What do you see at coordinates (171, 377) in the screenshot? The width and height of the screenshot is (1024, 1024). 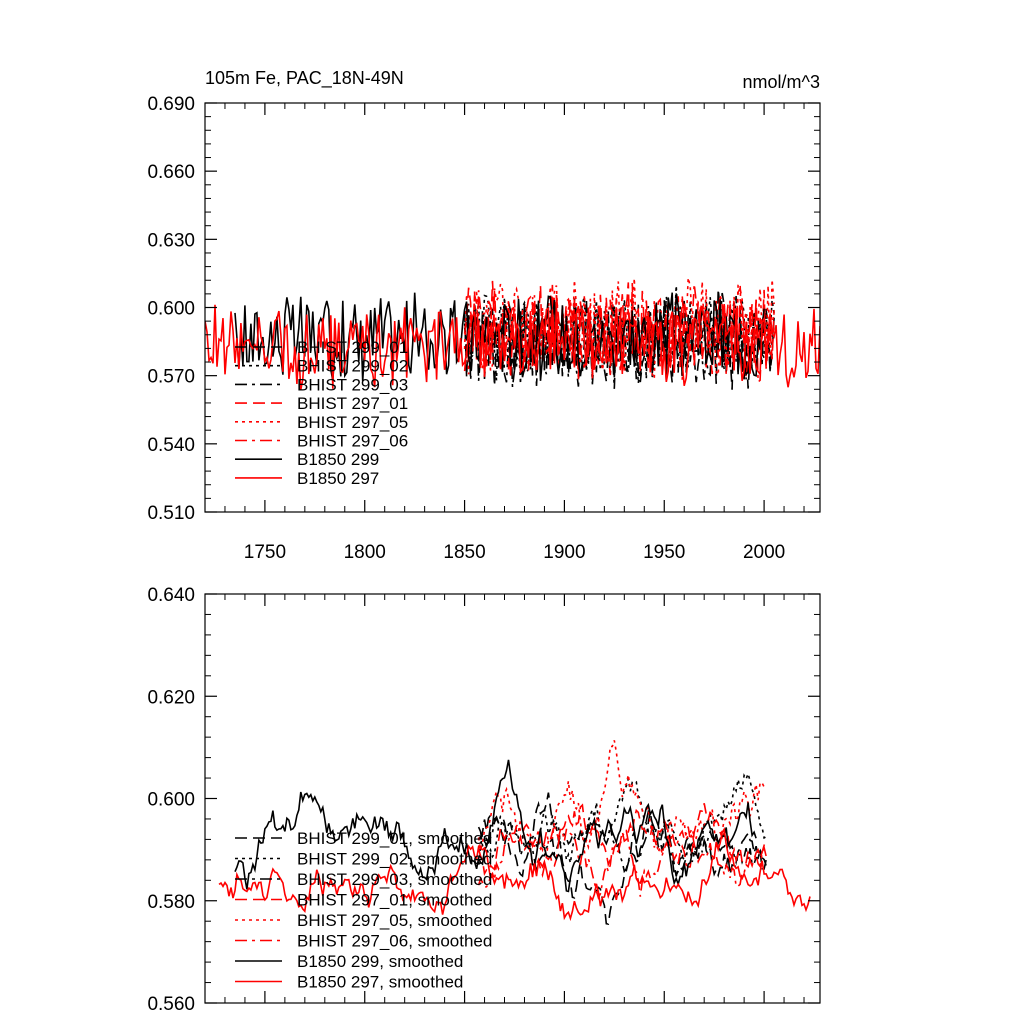 I see `y-tick-label: 0.570` at bounding box center [171, 377].